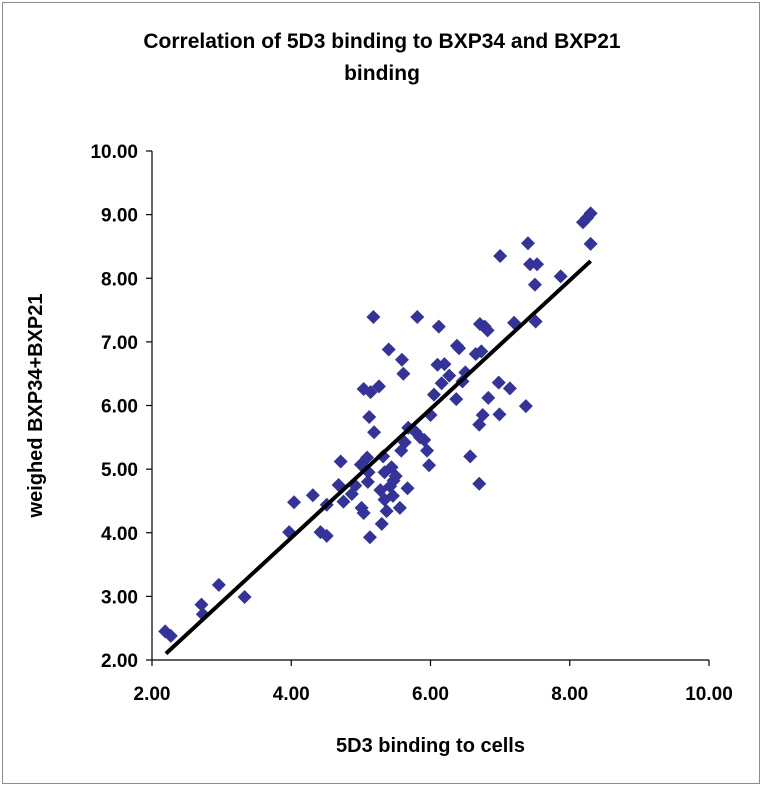 Image resolution: width=764 pixels, height=788 pixels. I want to click on y-tick-label: 4.00, so click(119, 534).